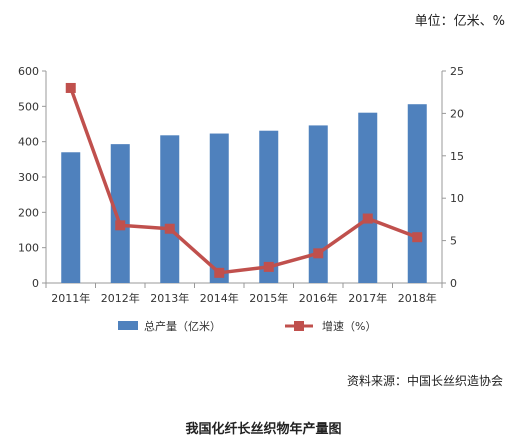  I want to click on unit-label: 单位：亿米、%, so click(459, 21).